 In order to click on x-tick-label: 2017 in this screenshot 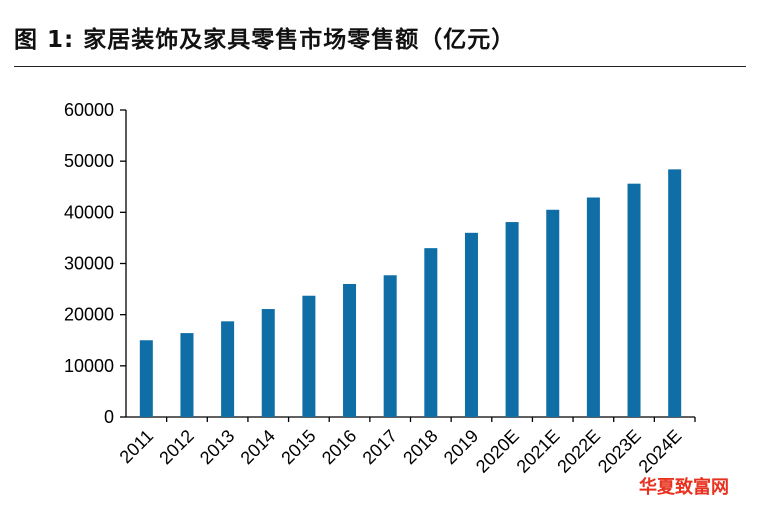, I will do `click(380, 447)`.